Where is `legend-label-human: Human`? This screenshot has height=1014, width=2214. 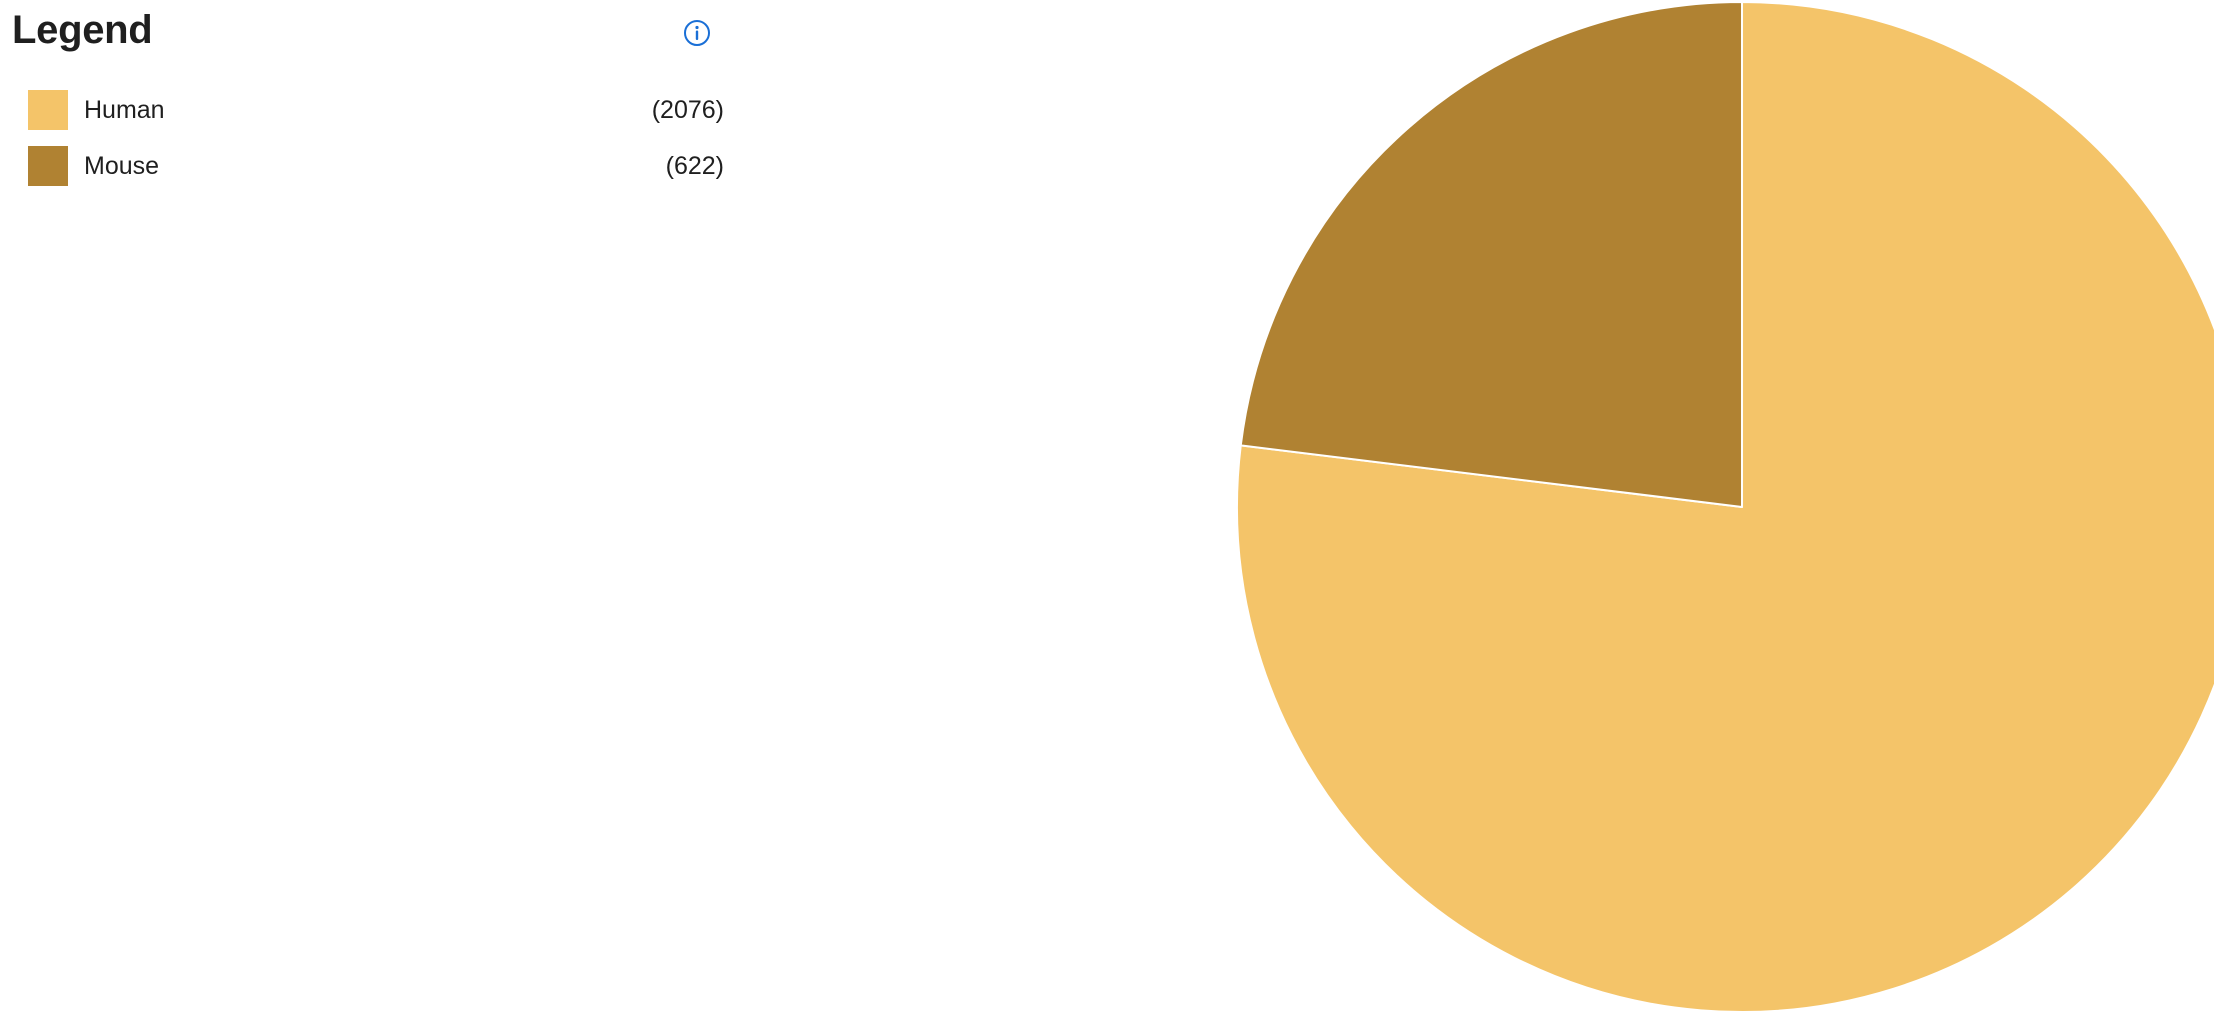 legend-label-human: Human is located at coordinates (124, 110).